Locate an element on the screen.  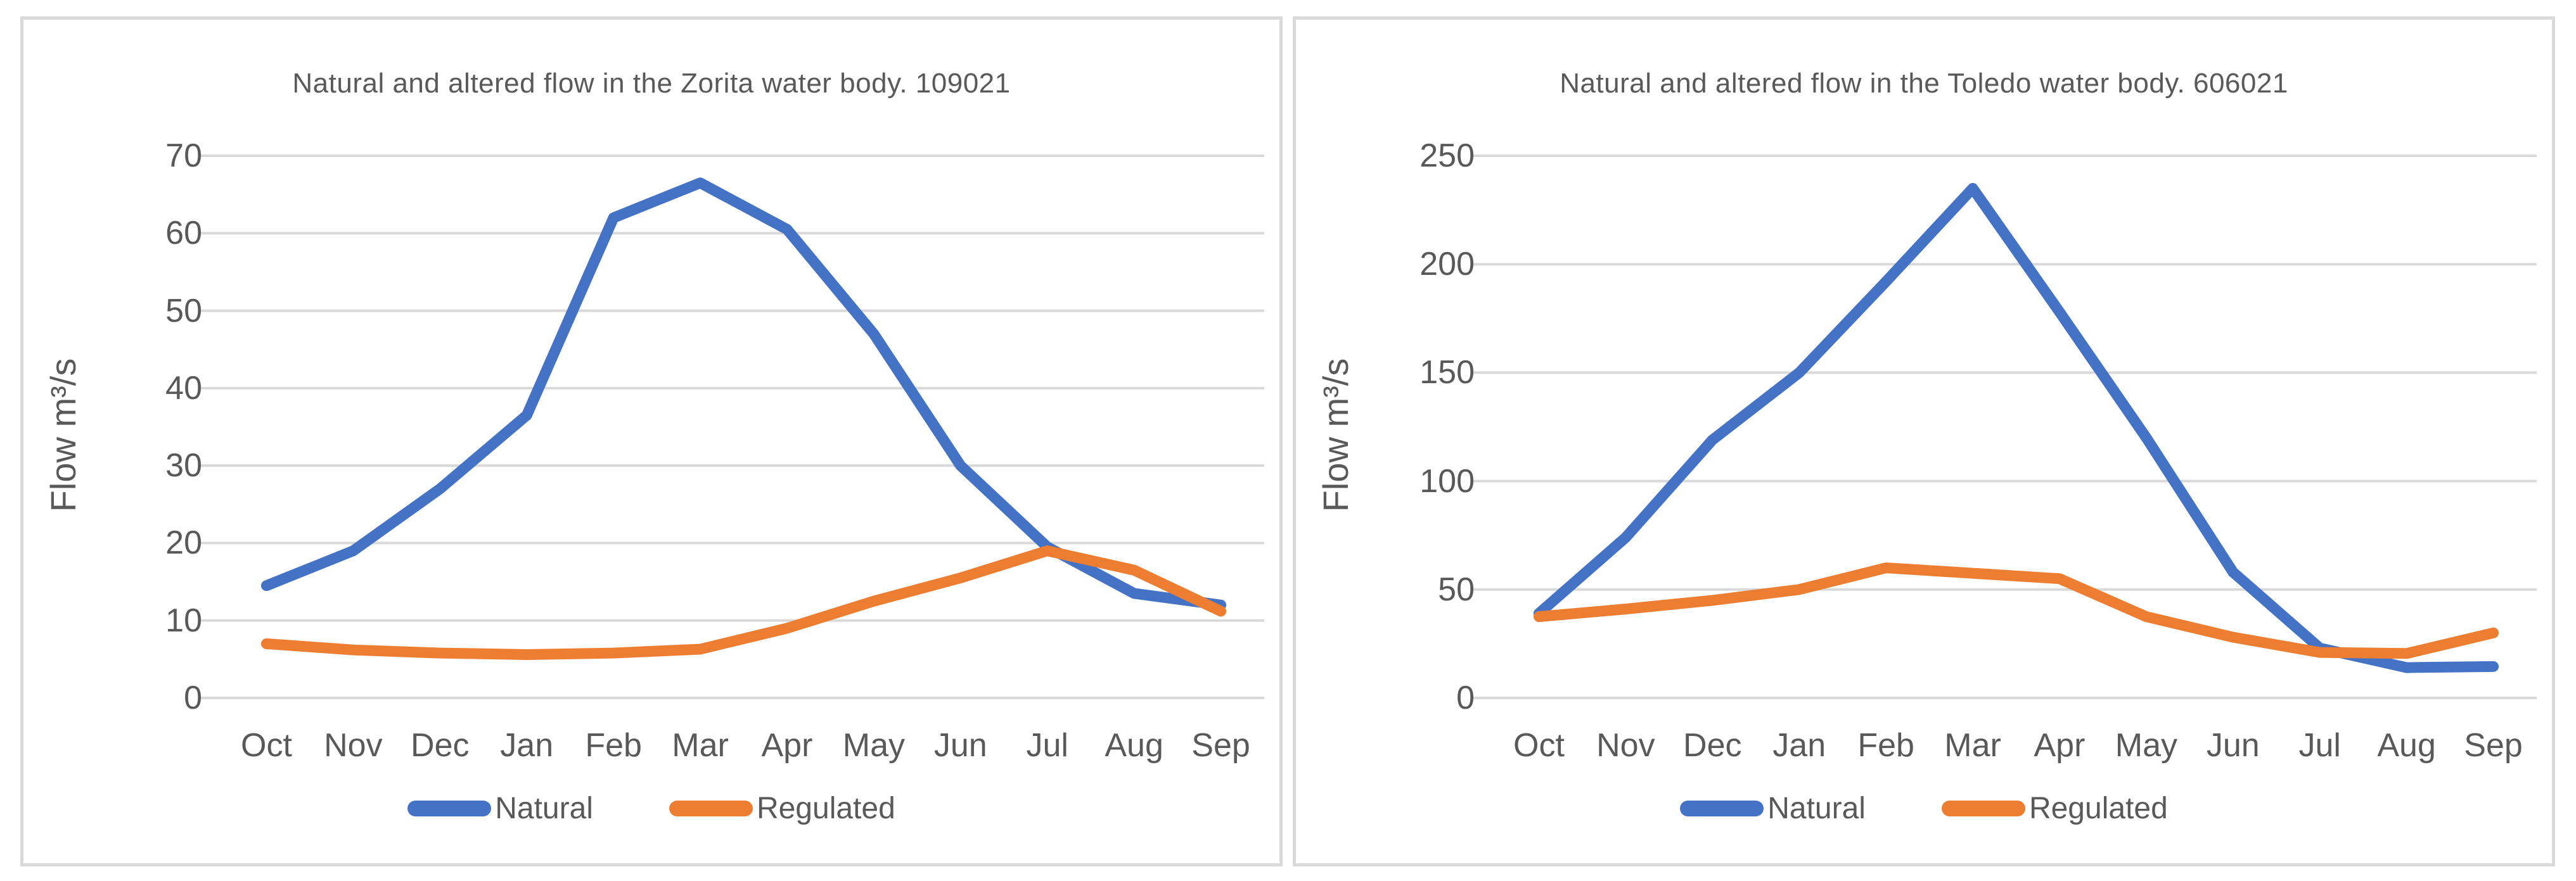
y-axis-tick-label: 200 is located at coordinates (1447, 264).